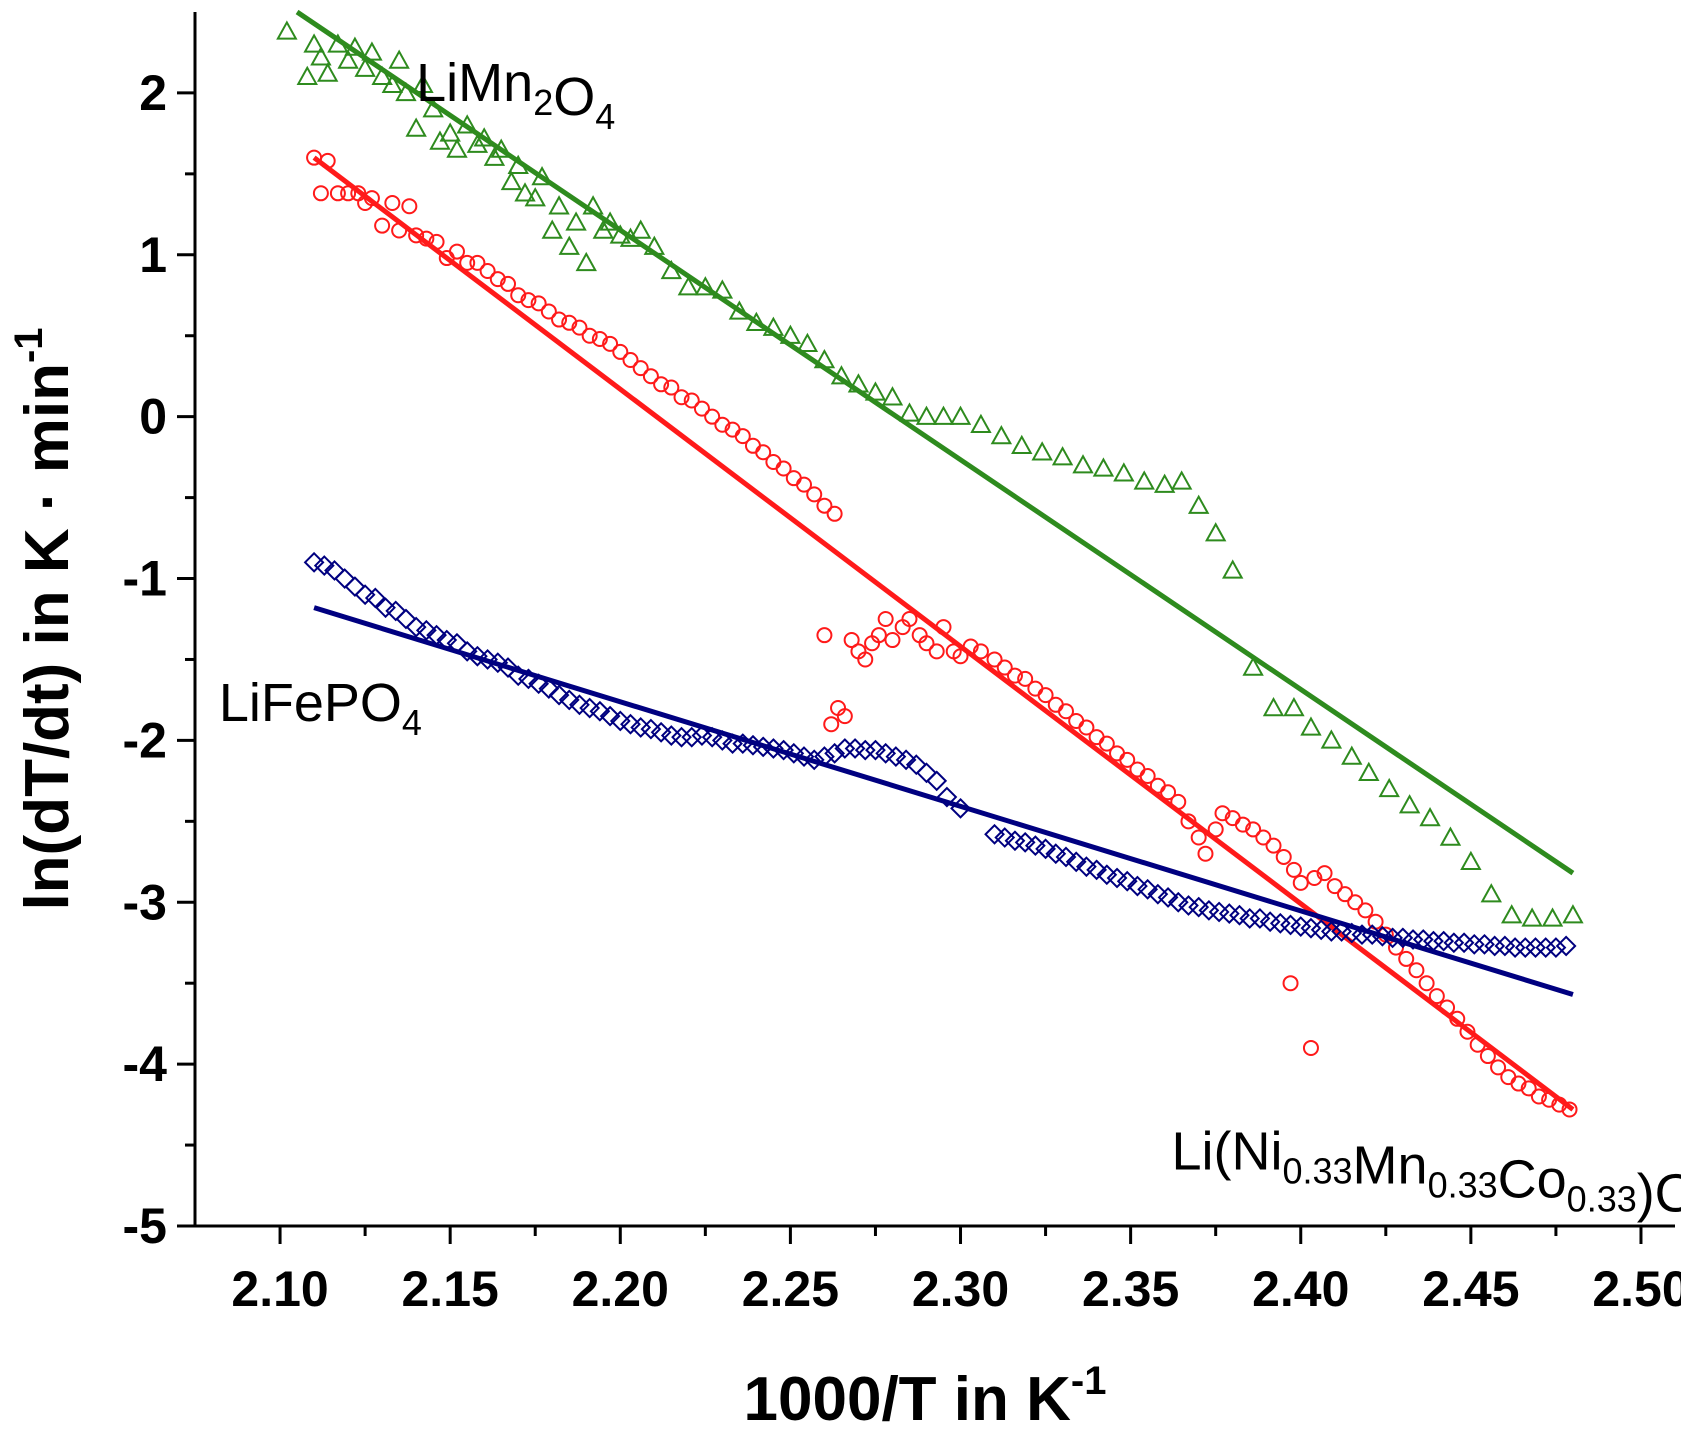 This screenshot has height=1446, width=1681. Describe the element at coordinates (450, 1289) in the screenshot. I see `x-tick-label: 2.15` at that location.